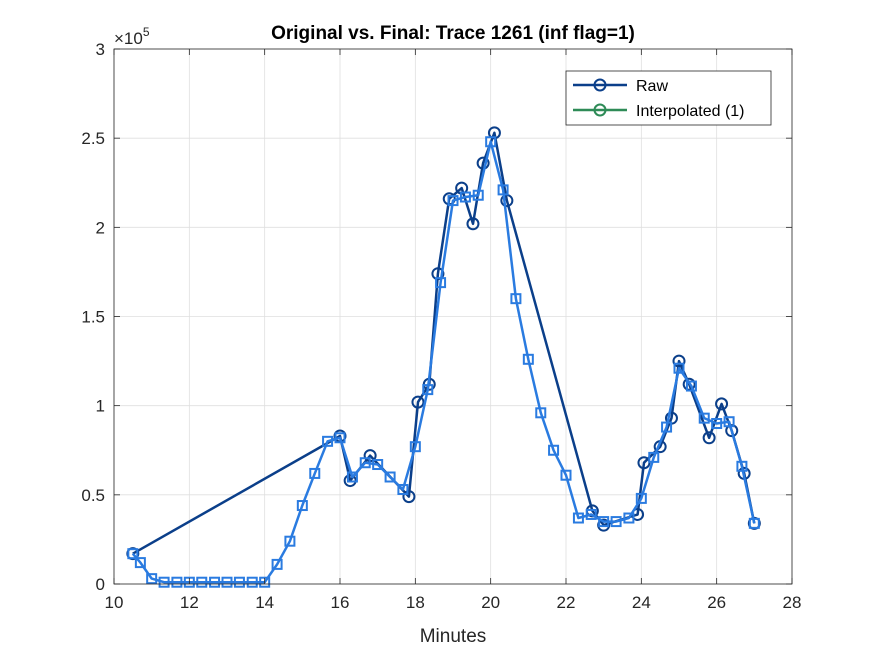 Image resolution: width=875 pixels, height=656 pixels. Describe the element at coordinates (490, 602) in the screenshot. I see `x-tick-label: 20` at that location.